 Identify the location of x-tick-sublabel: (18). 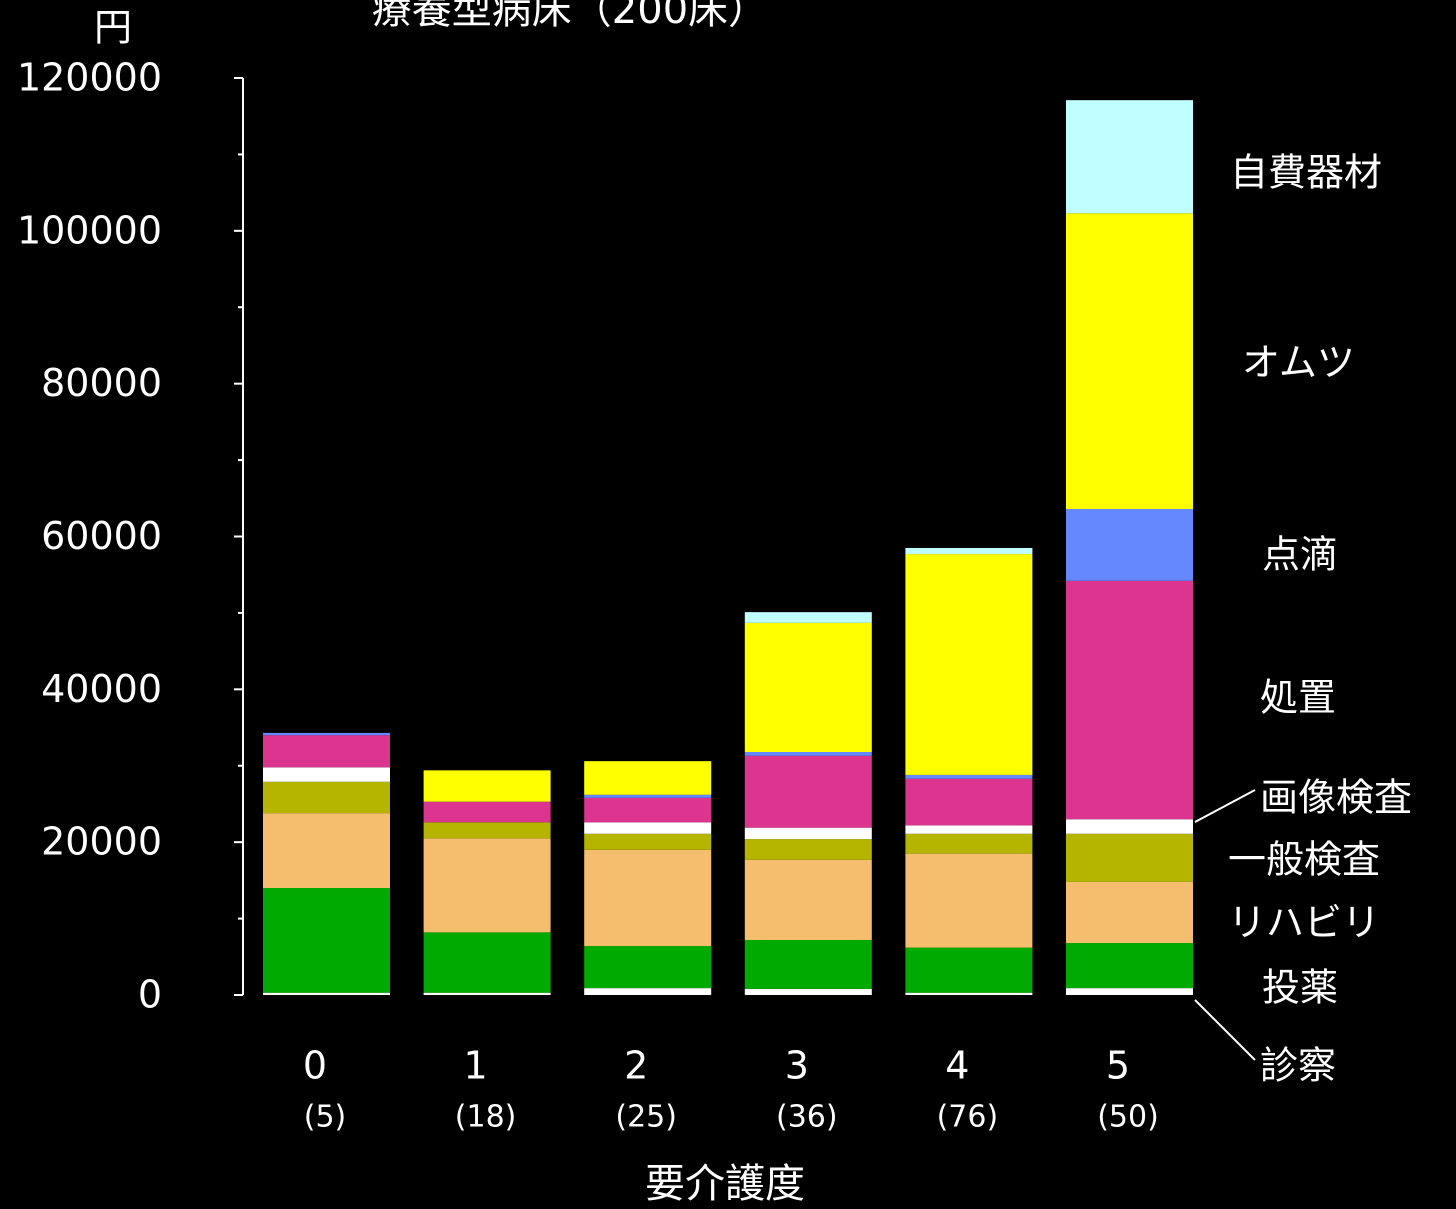
(486, 1117).